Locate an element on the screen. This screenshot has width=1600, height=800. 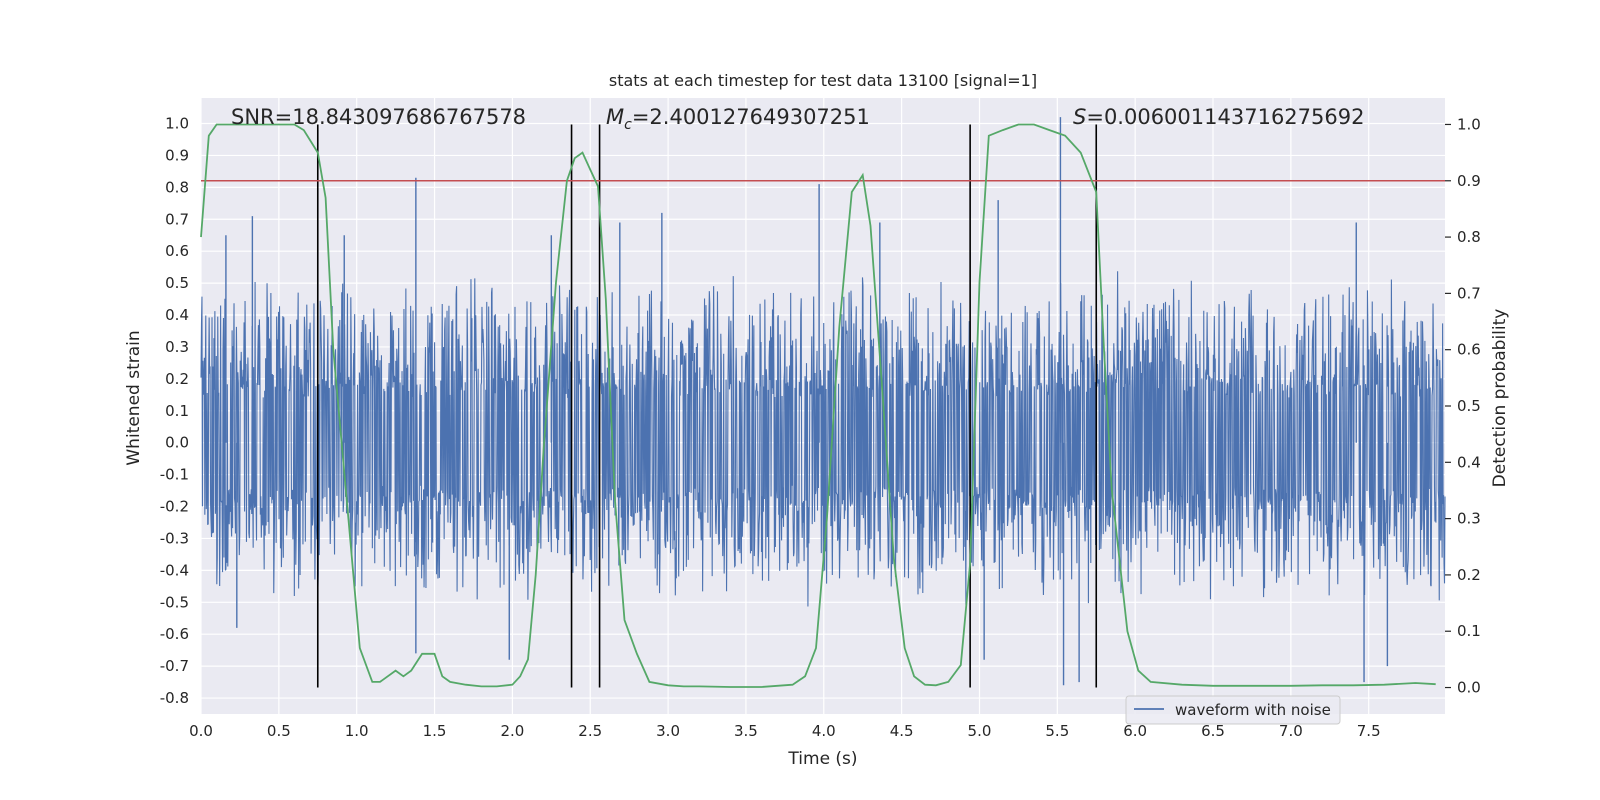
y-tick-label-left: 0.2 is located at coordinates (177, 379).